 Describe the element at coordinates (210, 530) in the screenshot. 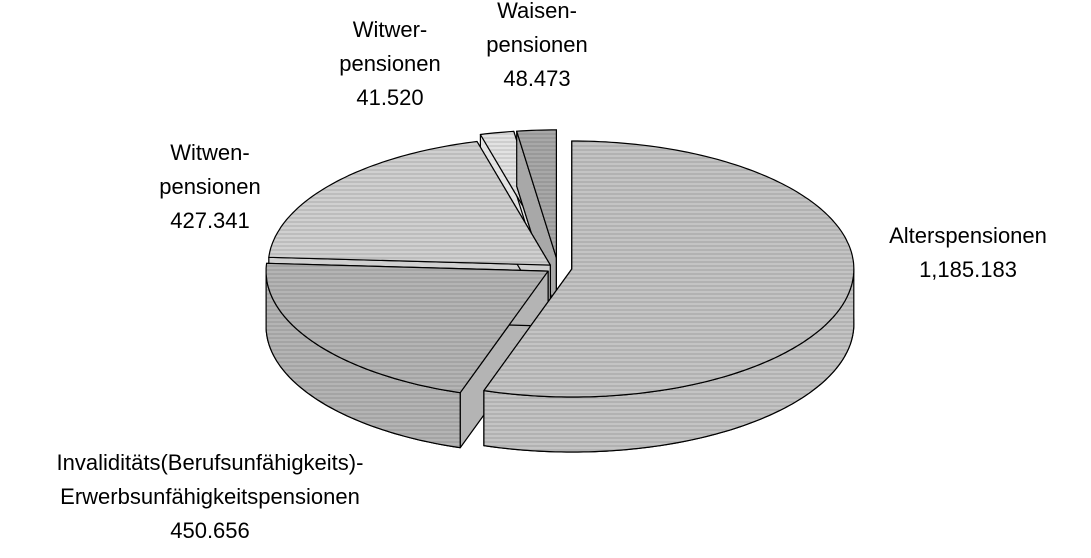

I see `value-label: 450.656` at that location.